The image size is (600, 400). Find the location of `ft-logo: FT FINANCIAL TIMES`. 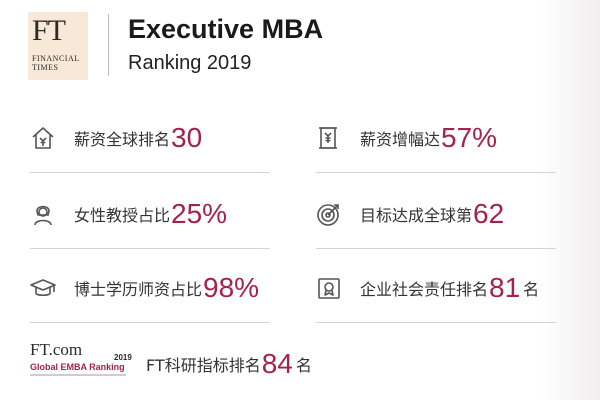

ft-logo: FT FINANCIAL TIMES is located at coordinates (58, 46).